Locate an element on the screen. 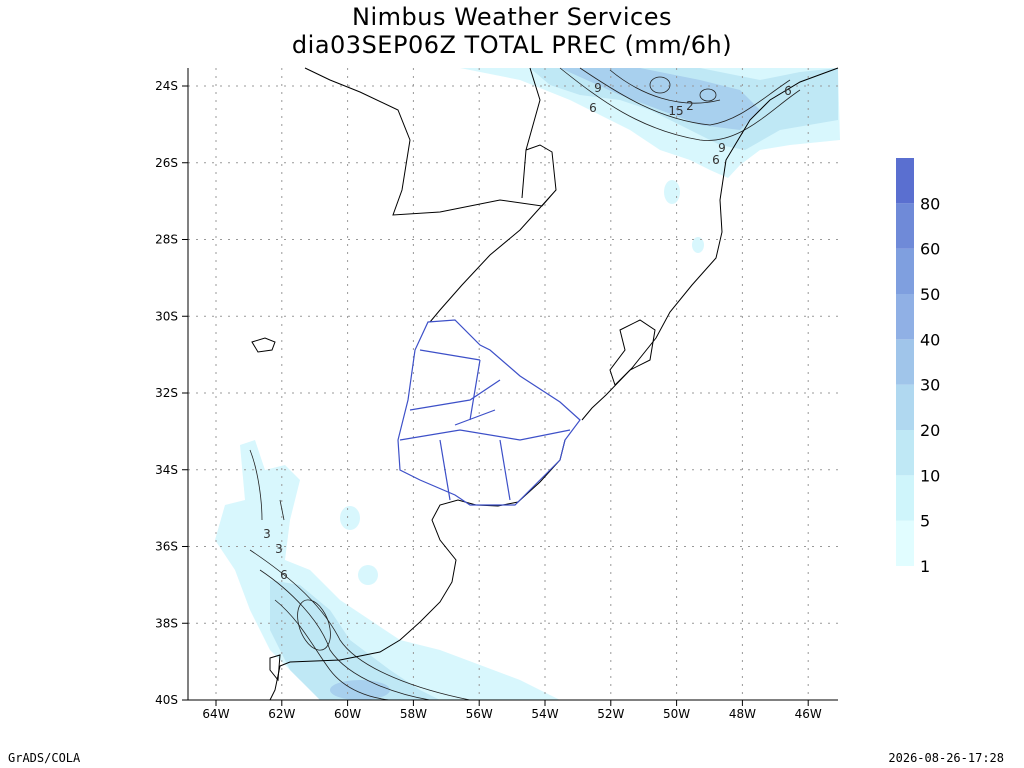 The height and width of the screenshot is (768, 1024). lon-label: 52W is located at coordinates (610, 714).